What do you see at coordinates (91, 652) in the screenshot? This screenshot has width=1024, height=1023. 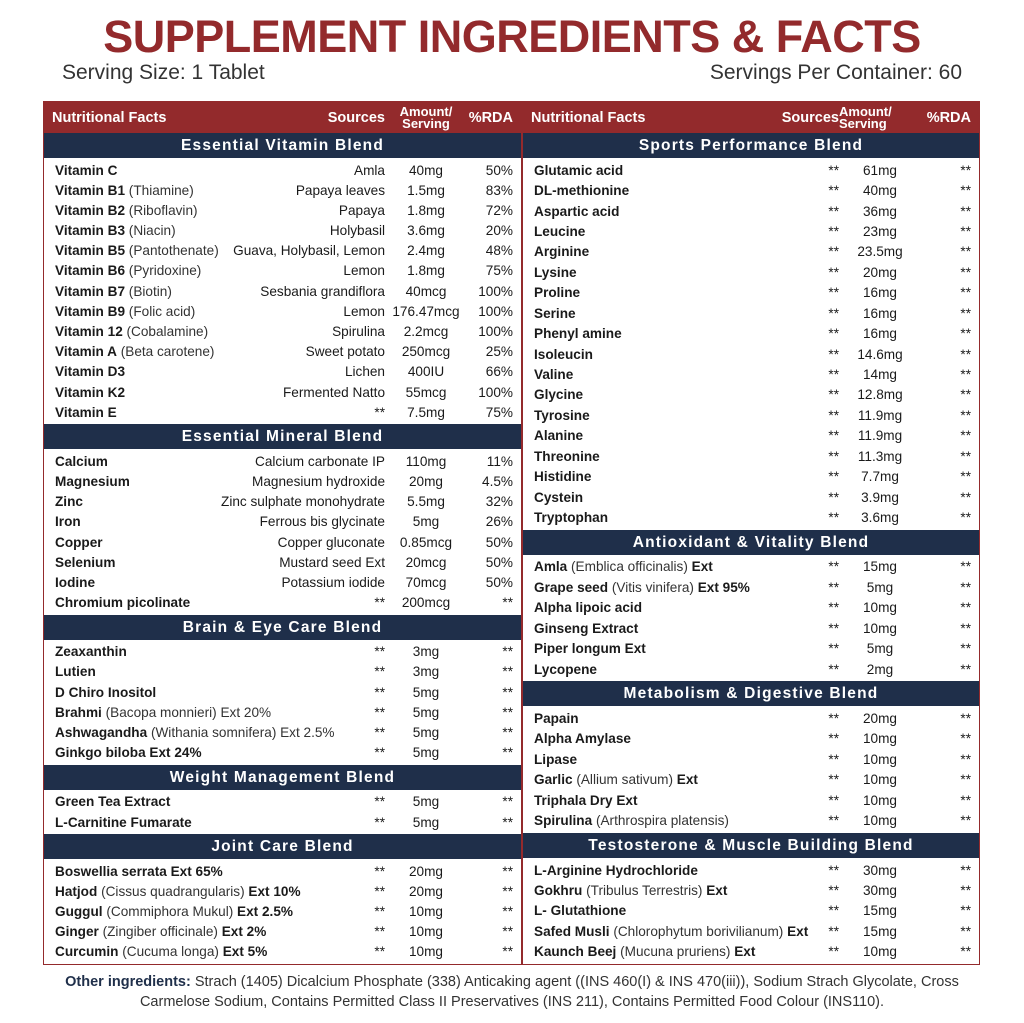 I see `ingredient-name: Zeaxanthin` at bounding box center [91, 652].